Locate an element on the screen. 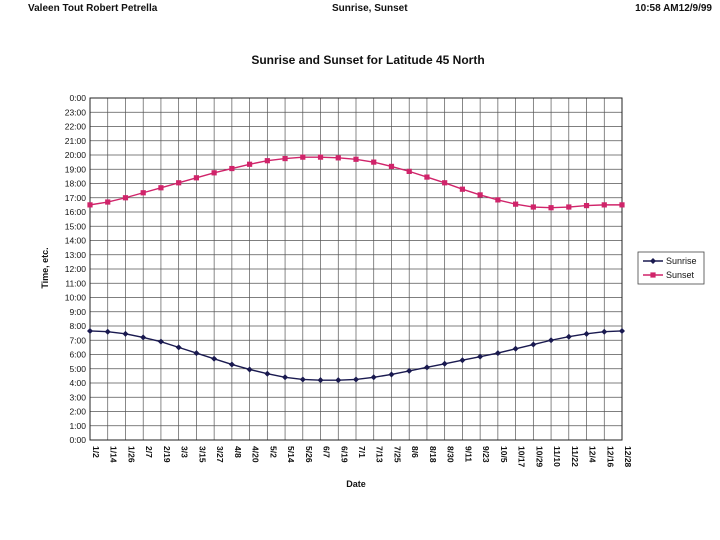 Image resolution: width=720 pixels, height=540 pixels. y-tick-label: 14:00 is located at coordinates (76, 241).